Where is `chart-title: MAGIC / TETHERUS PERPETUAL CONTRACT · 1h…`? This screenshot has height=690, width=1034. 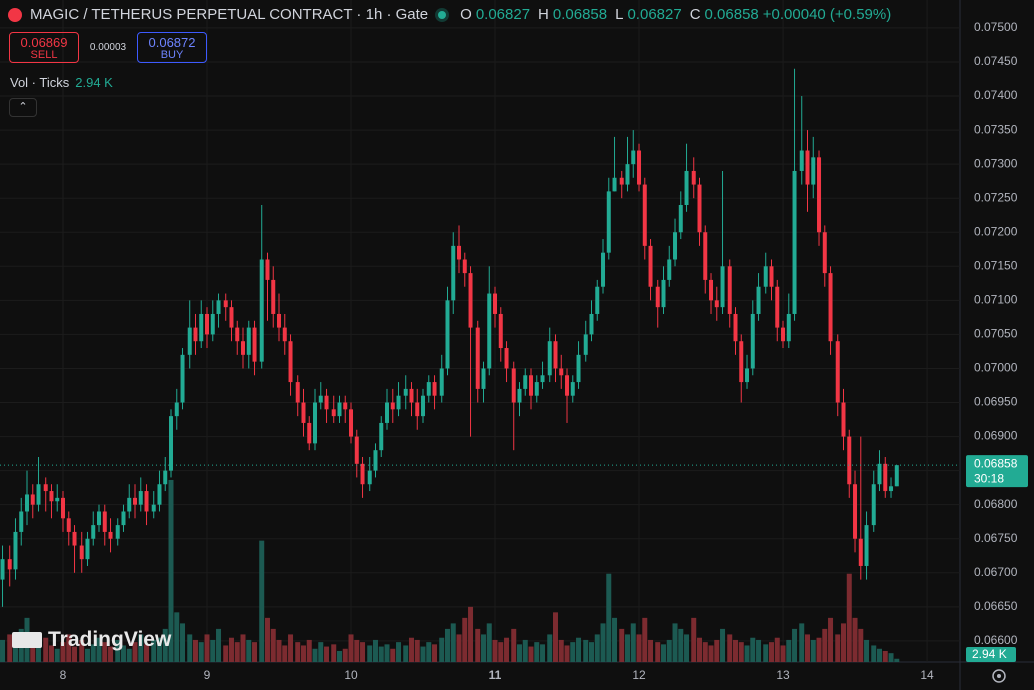 chart-title: MAGIC / TETHERUS PERPETUAL CONTRACT · 1h… is located at coordinates (229, 14).